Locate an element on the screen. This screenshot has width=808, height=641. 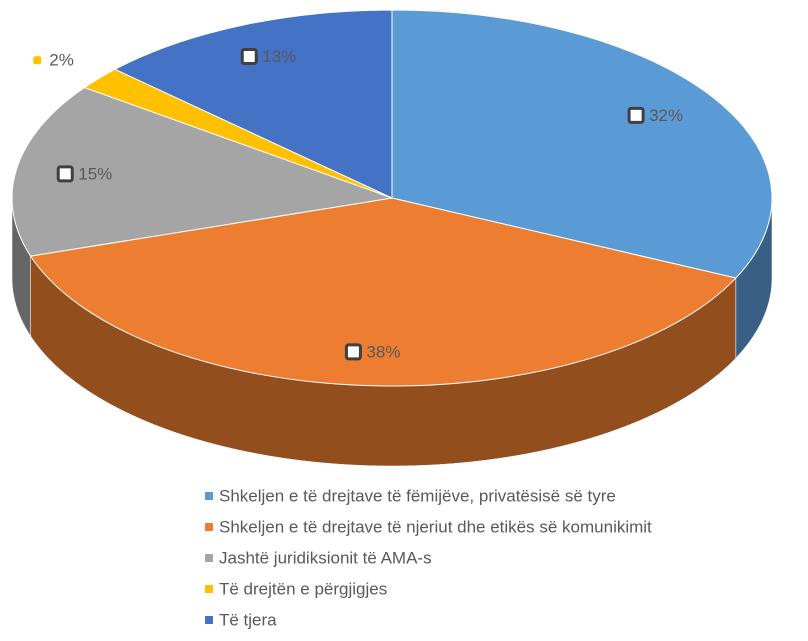
legend-label: Jashtë juridiksionit të AMA-s is located at coordinates (325, 557).